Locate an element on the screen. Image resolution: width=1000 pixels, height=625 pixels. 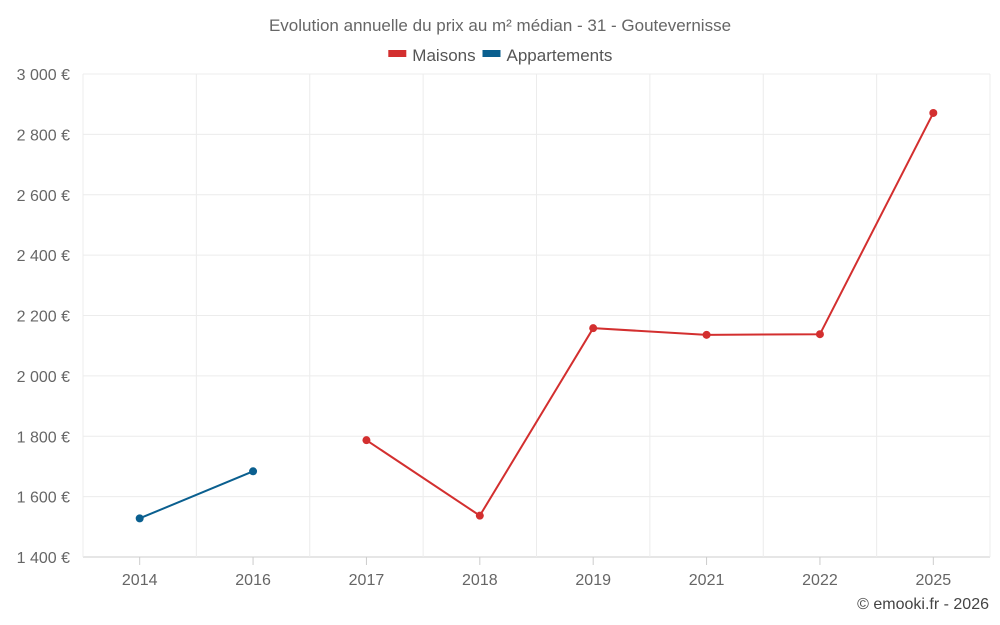
y-tick-label: 2 800 € is located at coordinates (43, 135).